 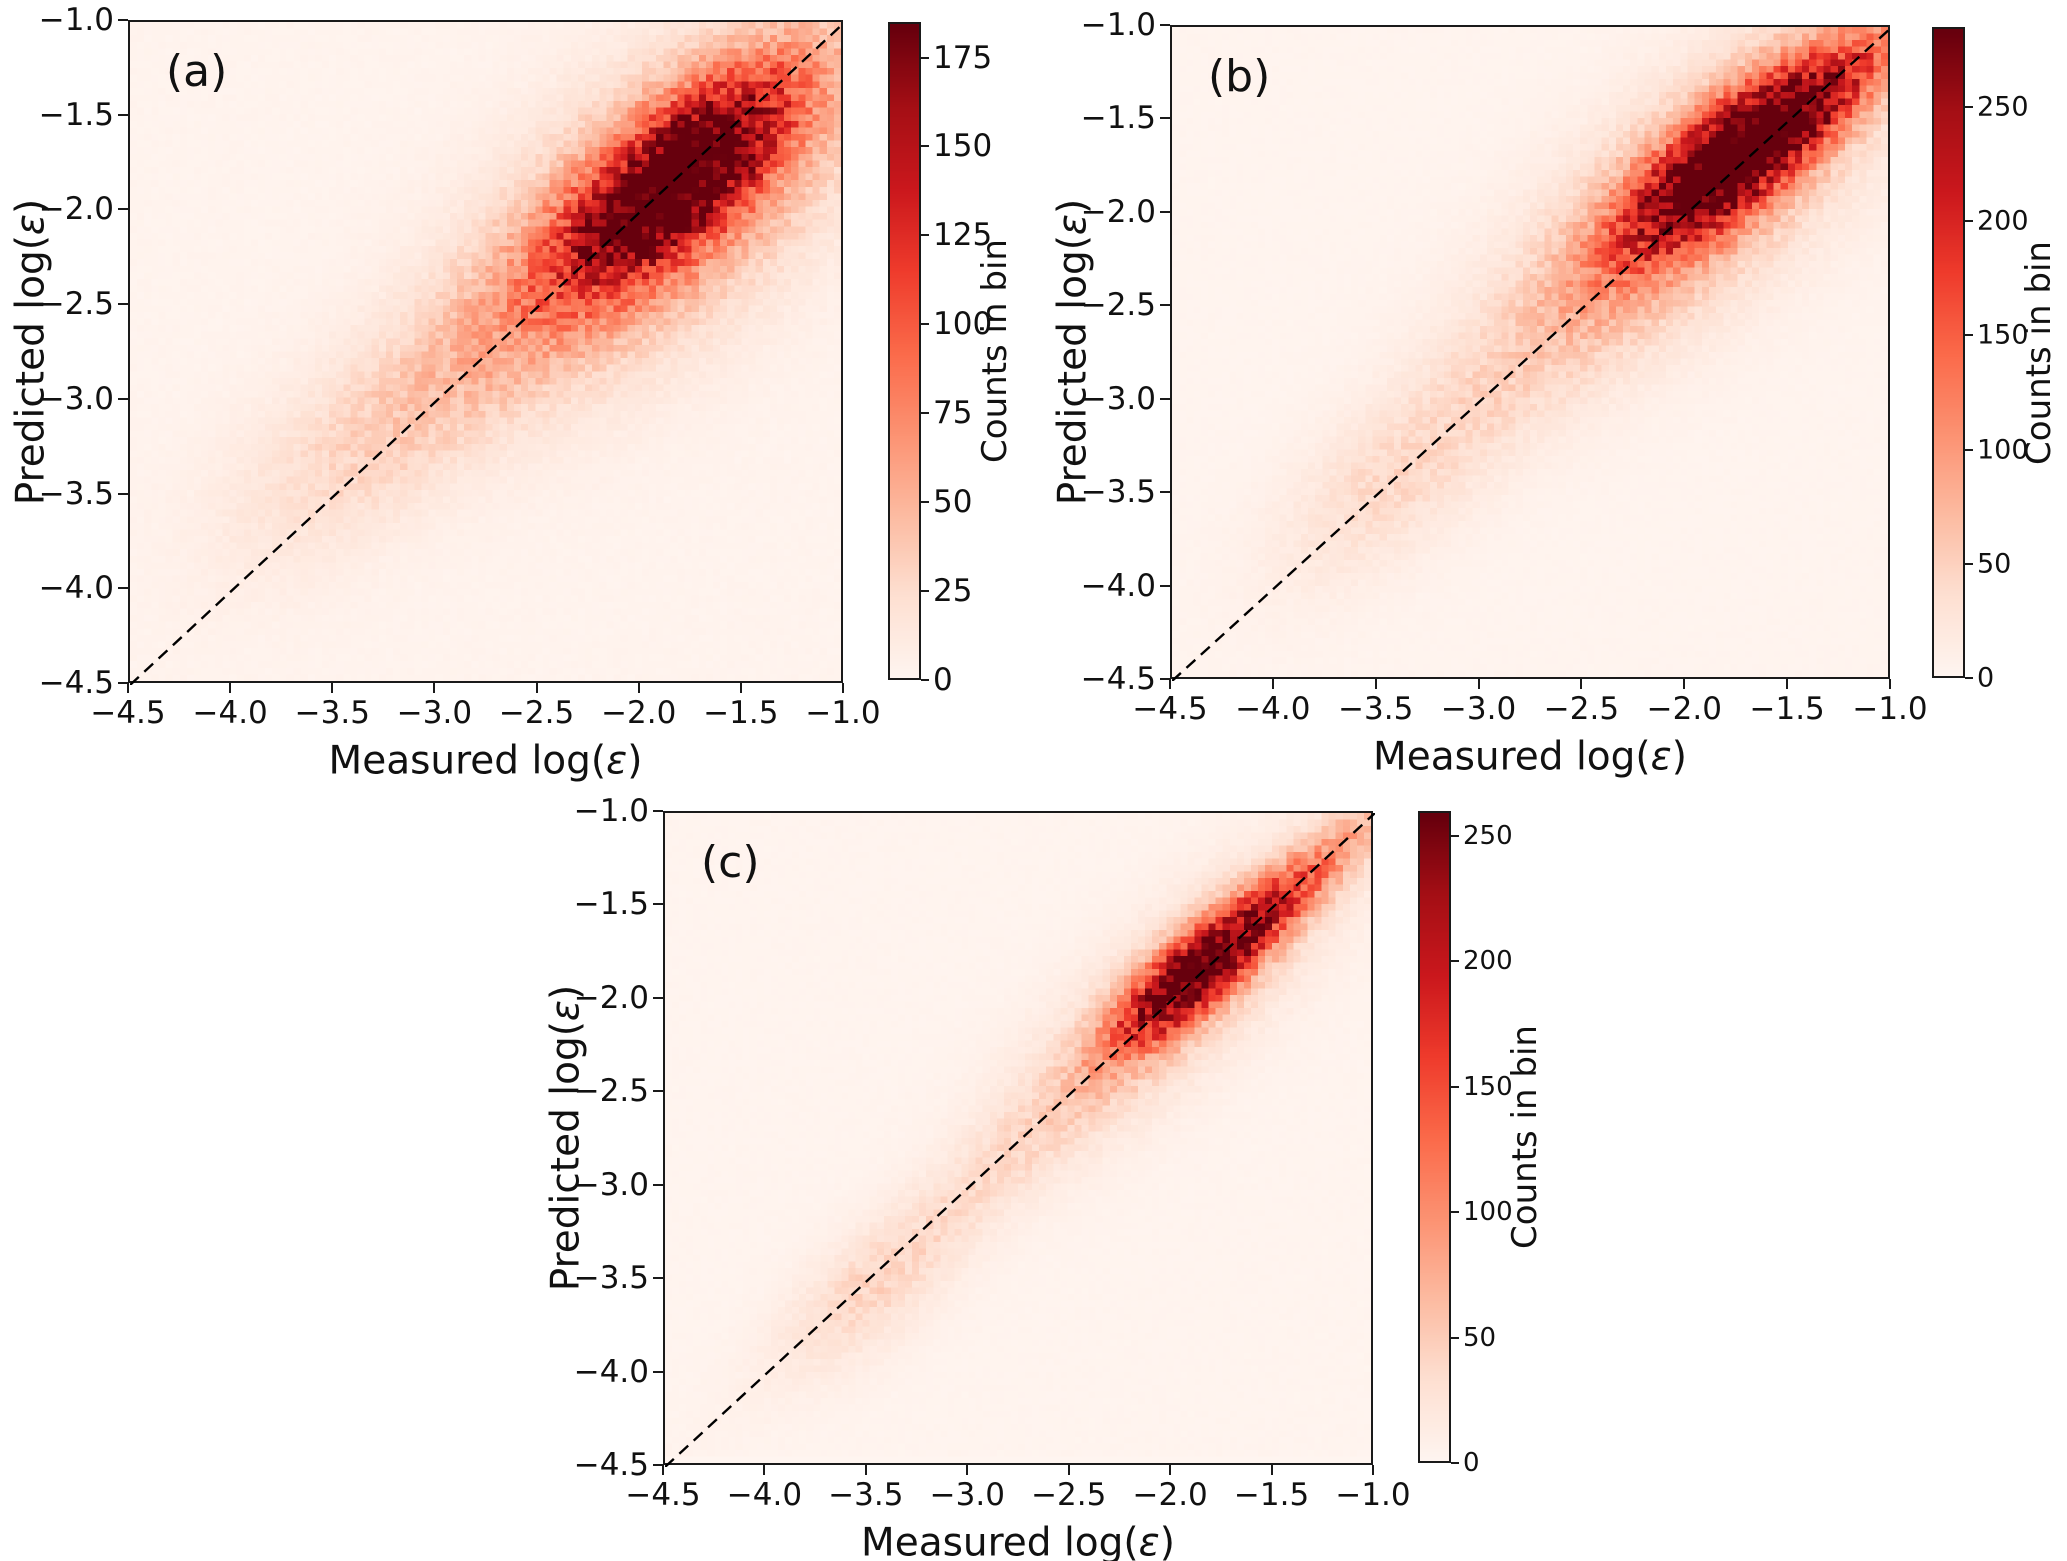 What do you see at coordinates (611, 811) in the screenshot?
I see `y-tick-label-c: −1.0` at bounding box center [611, 811].